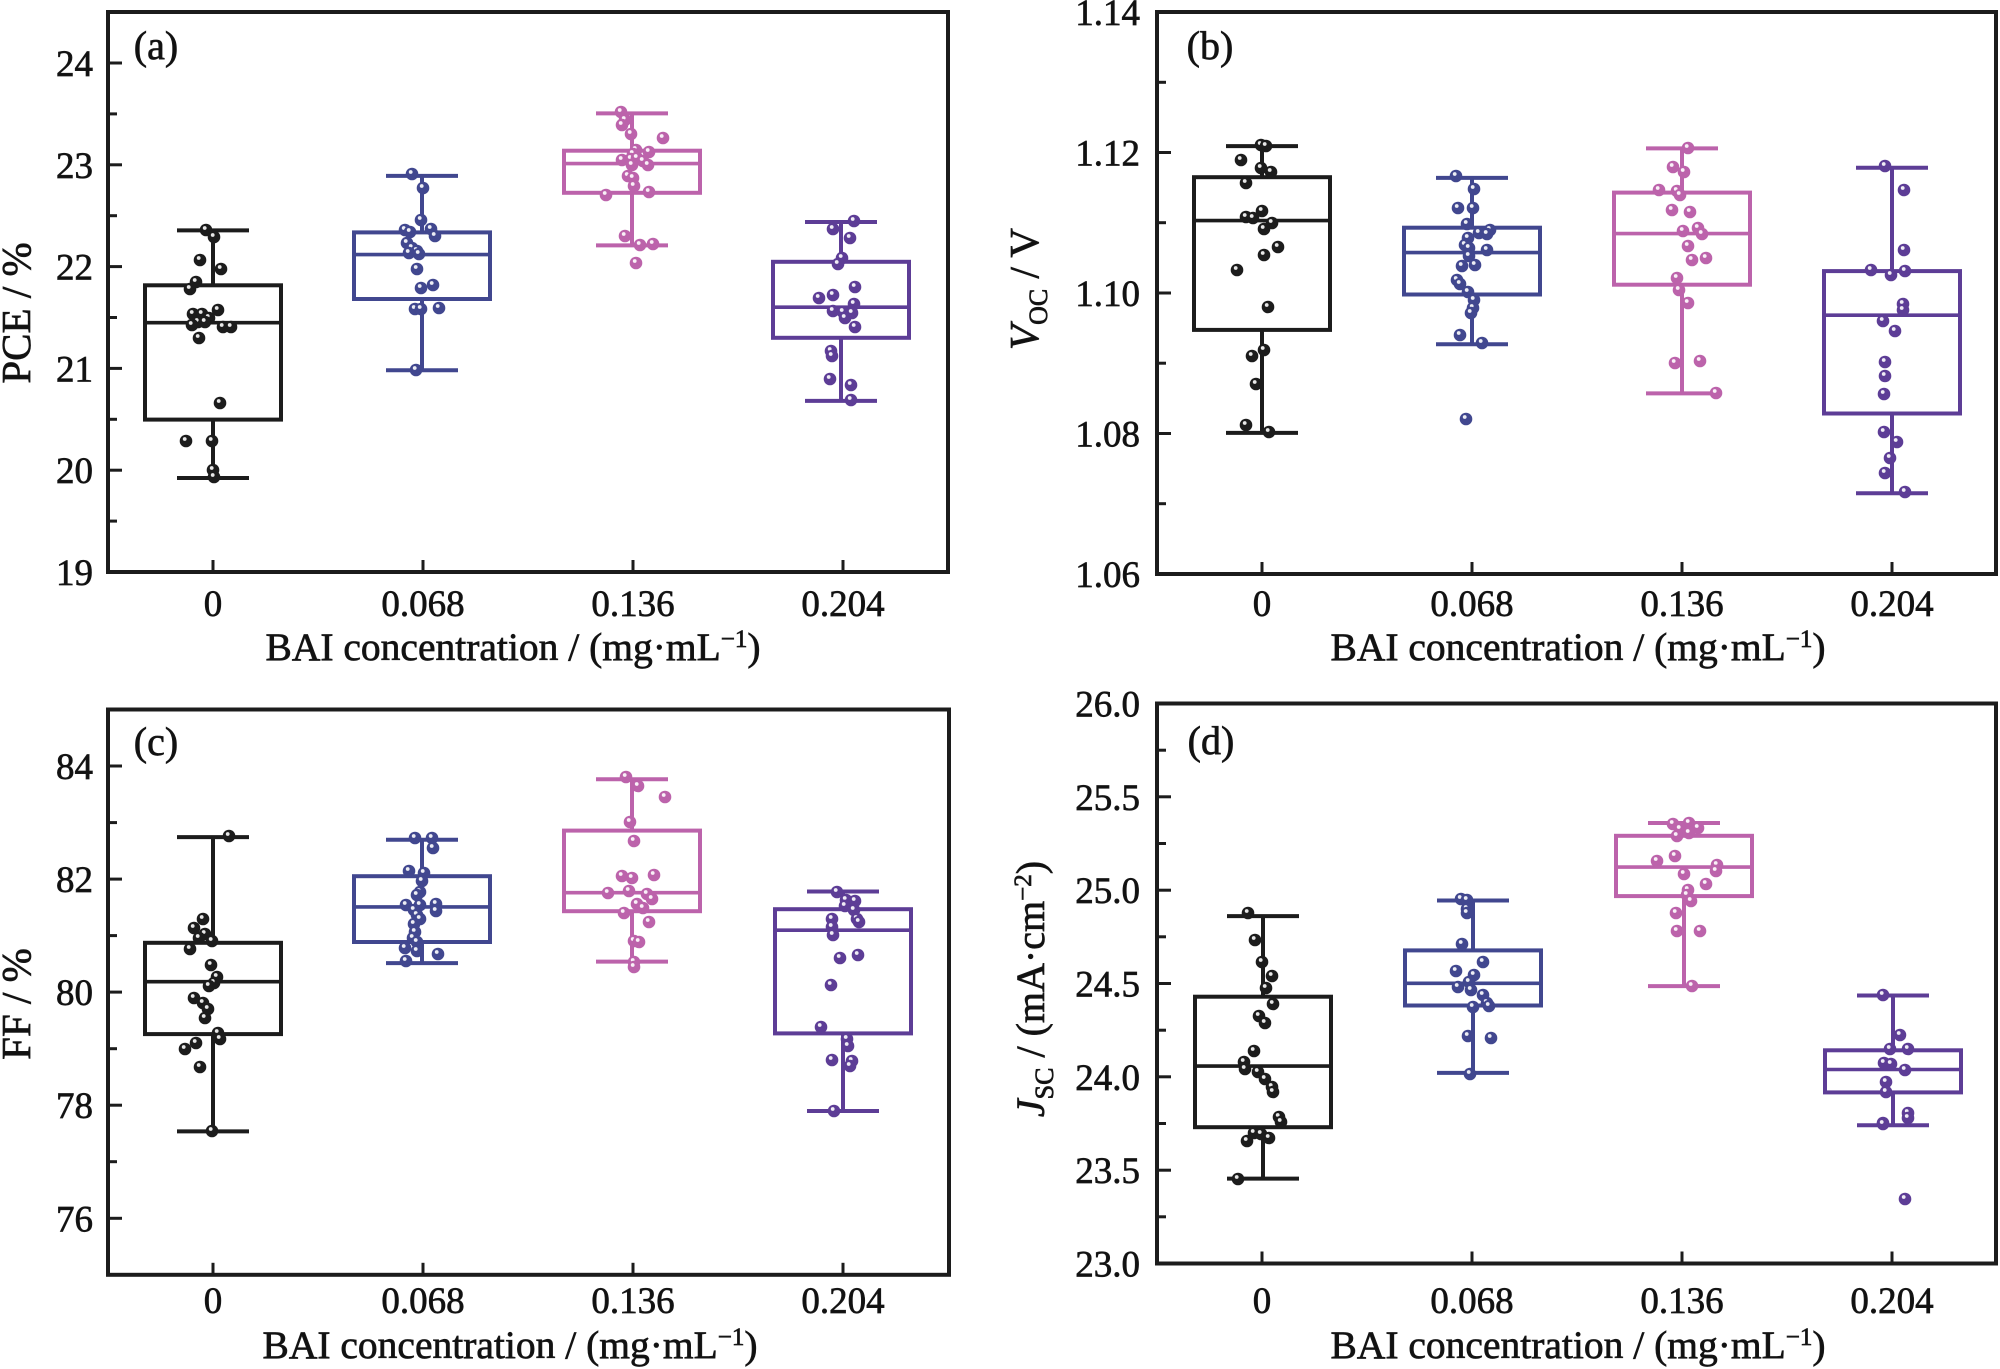 The image size is (2000, 1369). Describe the element at coordinates (19, 1004) in the screenshot. I see `svg-text: FF / %` at that location.